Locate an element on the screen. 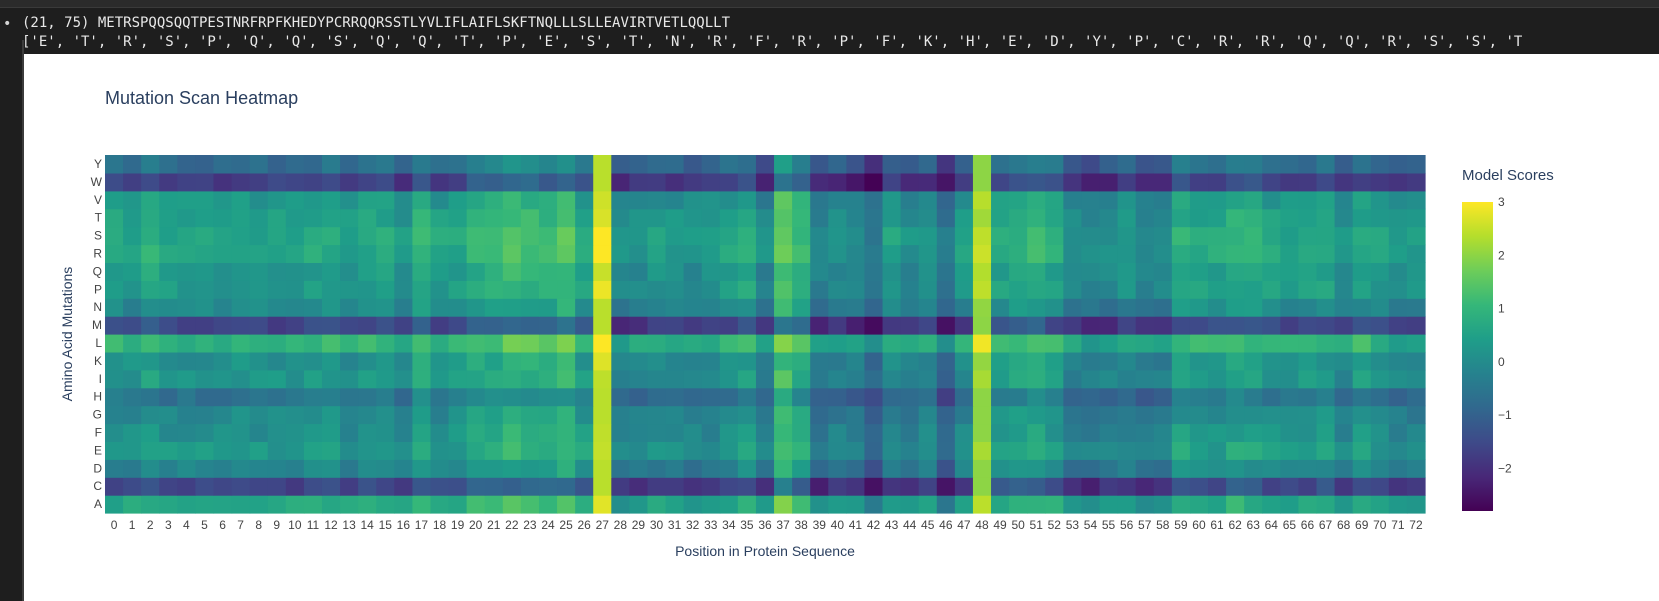 This screenshot has width=1659, height=601. x-tick-label: 31 is located at coordinates (675, 525).